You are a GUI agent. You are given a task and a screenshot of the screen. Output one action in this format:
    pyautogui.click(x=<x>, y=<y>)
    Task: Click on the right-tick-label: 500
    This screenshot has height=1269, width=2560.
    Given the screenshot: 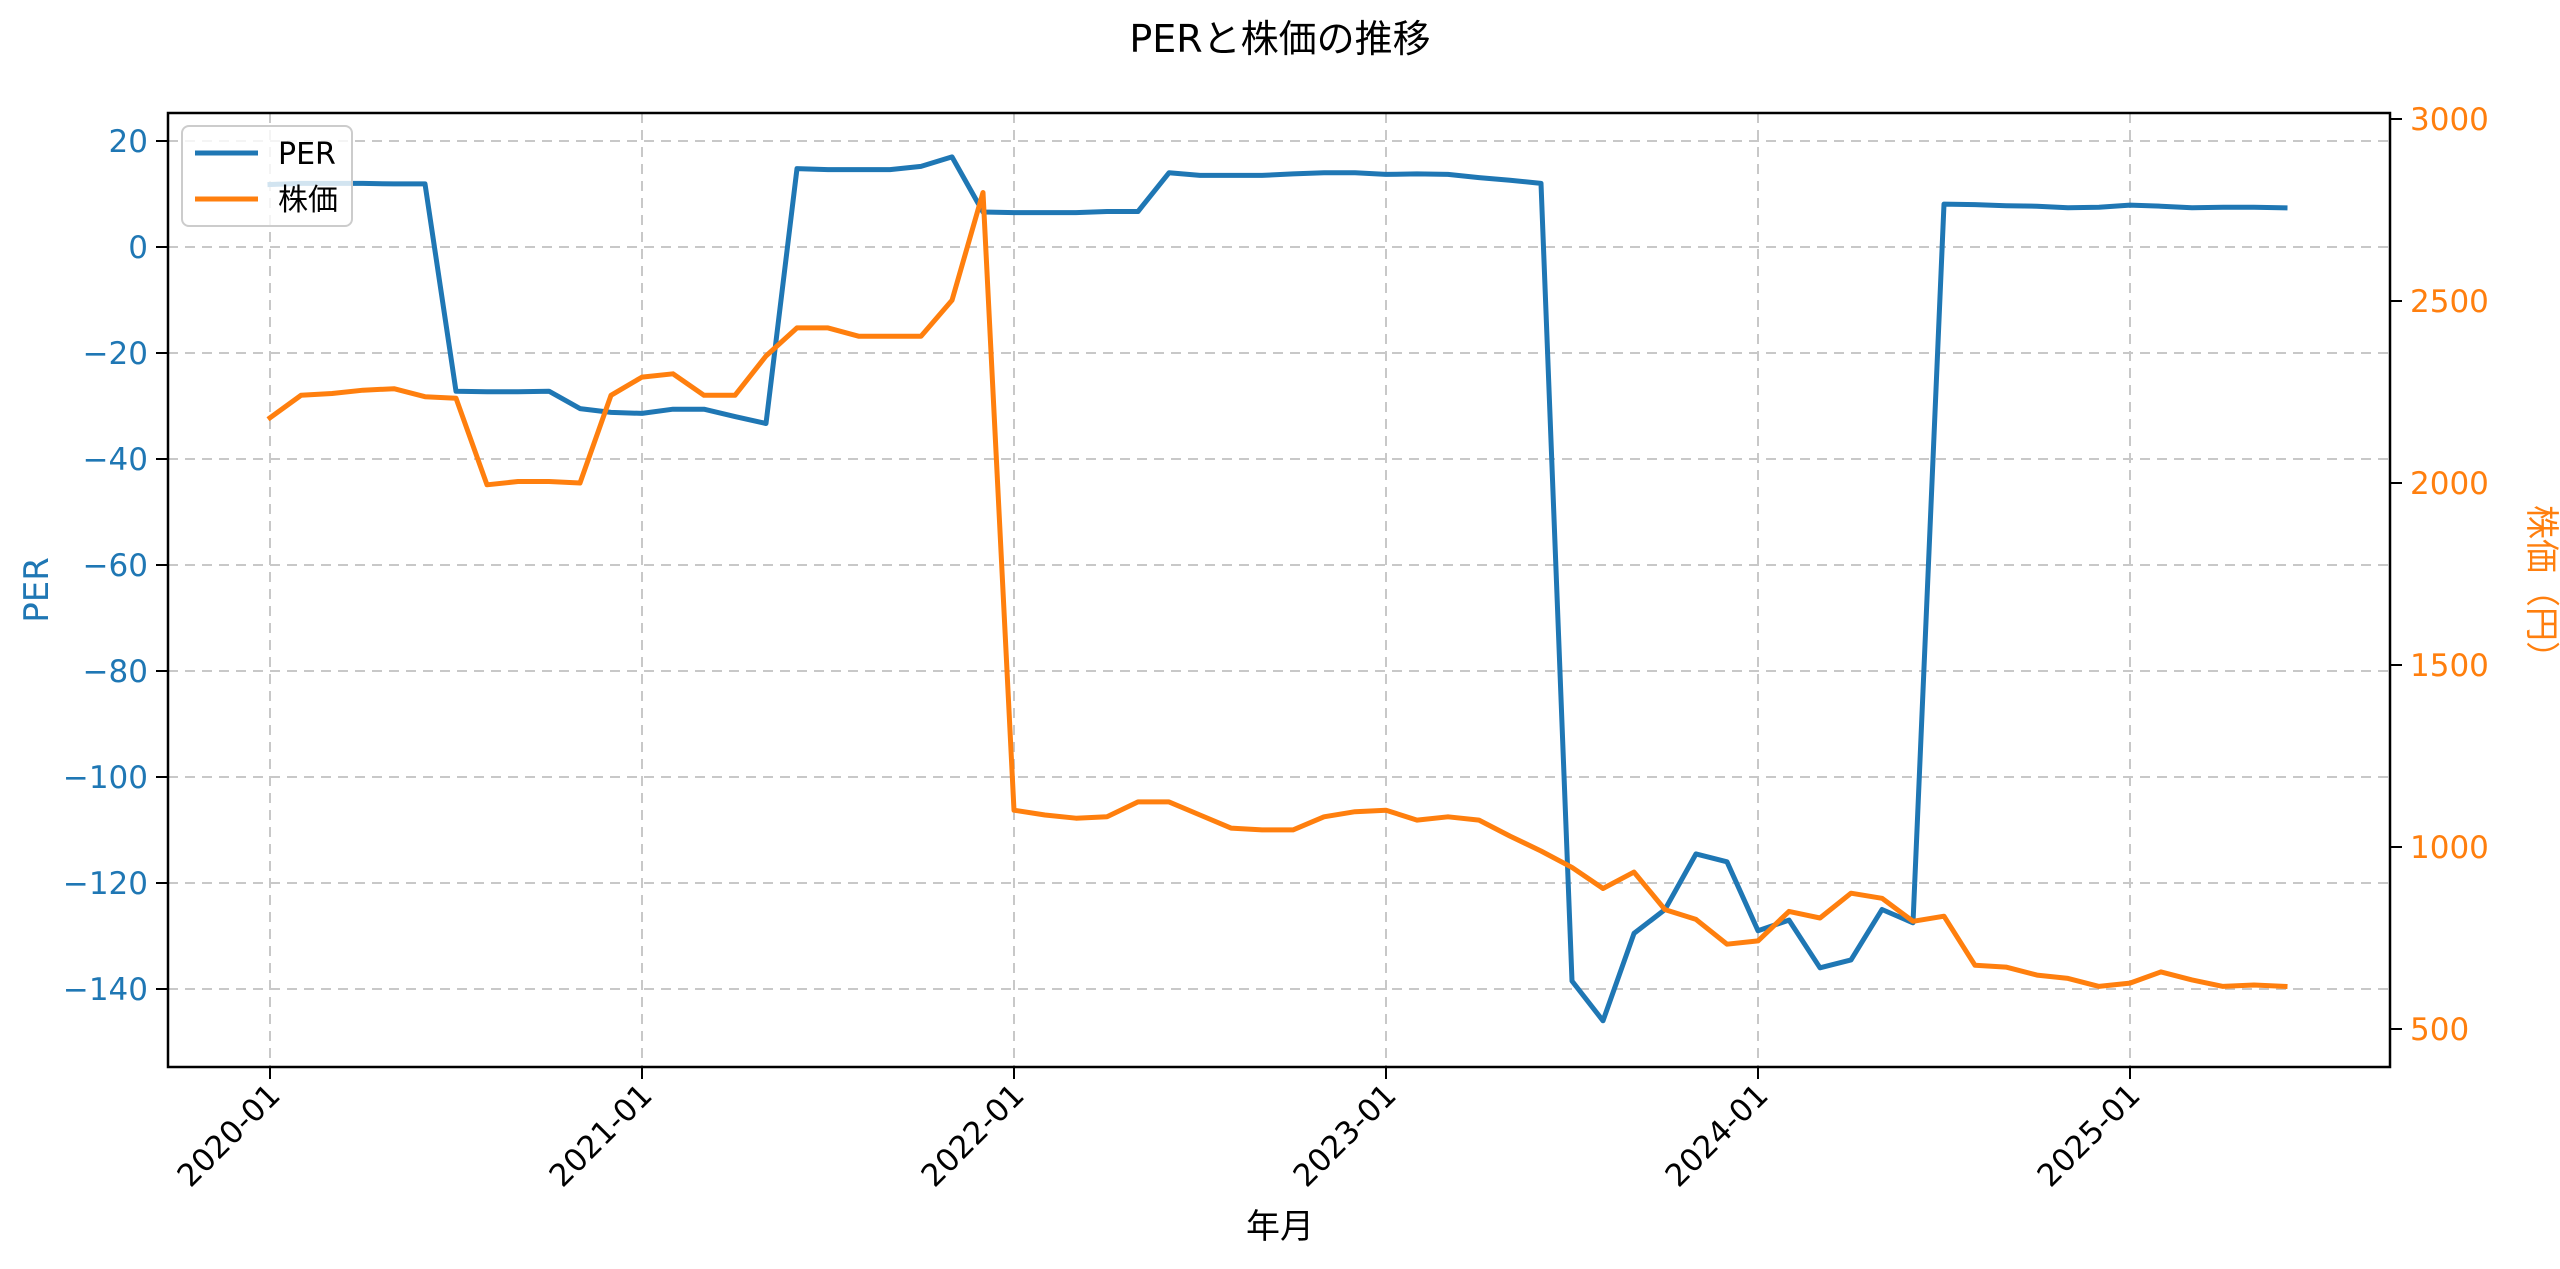 What is the action you would take?
    pyautogui.click(x=2439, y=1030)
    